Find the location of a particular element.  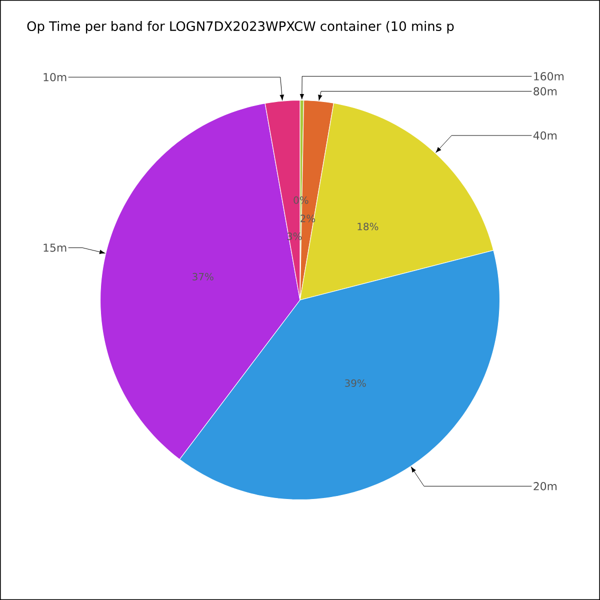

data-label: 37% is located at coordinates (203, 276).